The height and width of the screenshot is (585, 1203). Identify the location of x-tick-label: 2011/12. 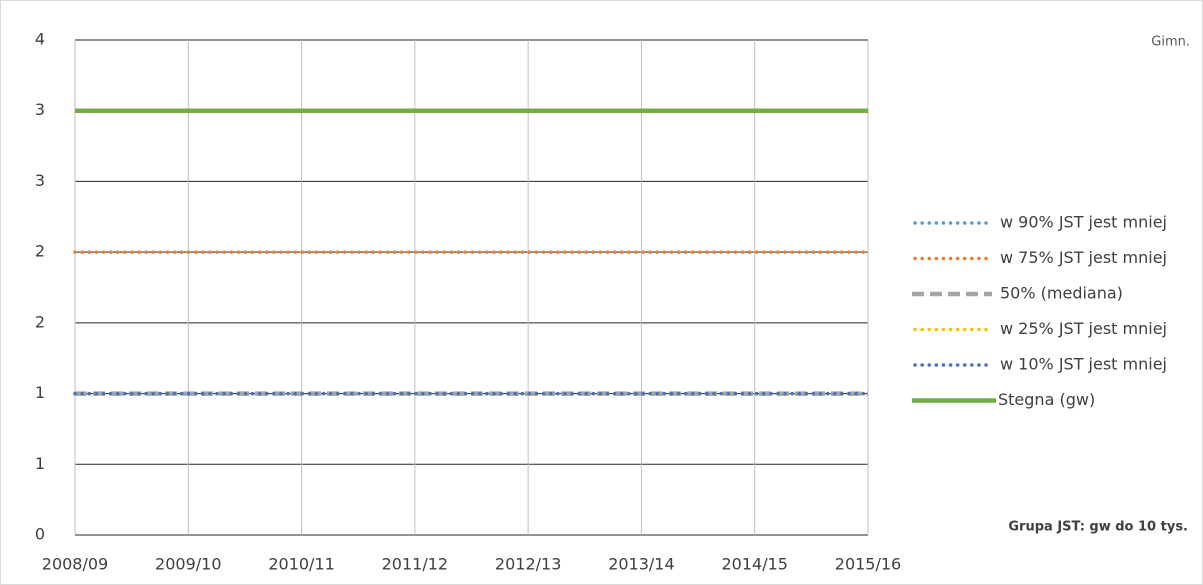
(415, 564).